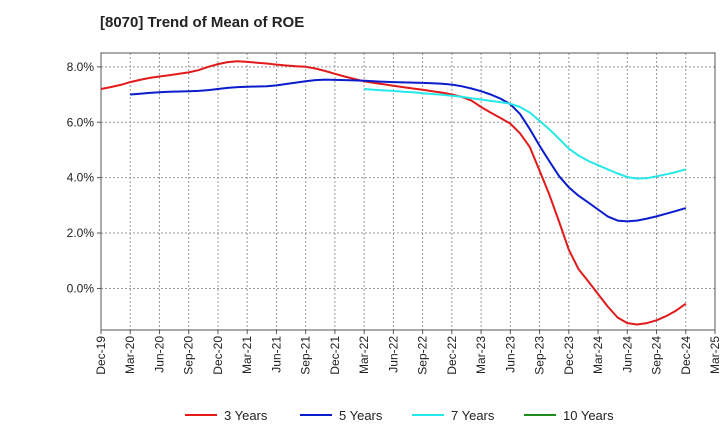 The height and width of the screenshot is (440, 720). I want to click on x-tick-label: Sep-23, so click(540, 355).